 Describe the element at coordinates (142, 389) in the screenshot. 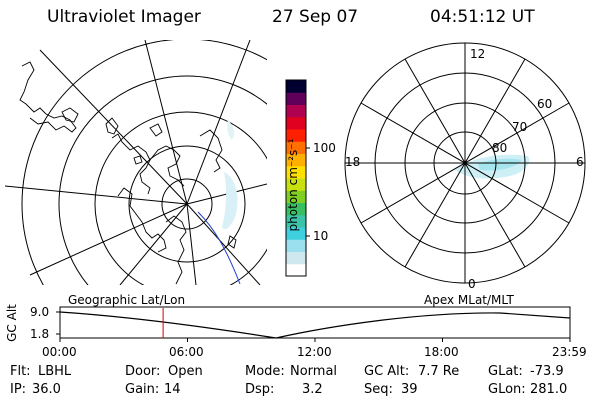

I see `gain-key: Gain:` at that location.